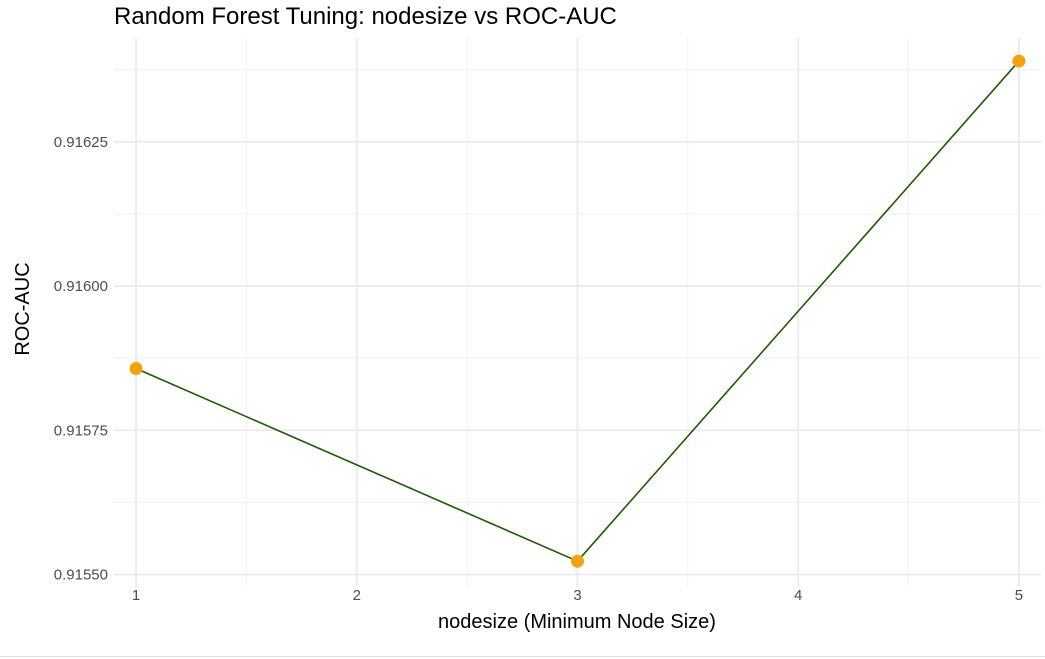  I want to click on x-tick-label: 5, so click(1019, 595).